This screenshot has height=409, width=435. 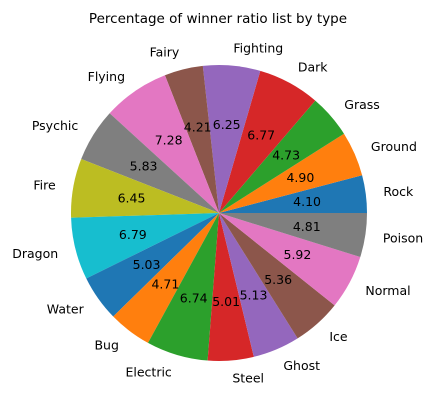 What do you see at coordinates (301, 365) in the screenshot?
I see `slice-category-label-ghost: Ghost` at bounding box center [301, 365].